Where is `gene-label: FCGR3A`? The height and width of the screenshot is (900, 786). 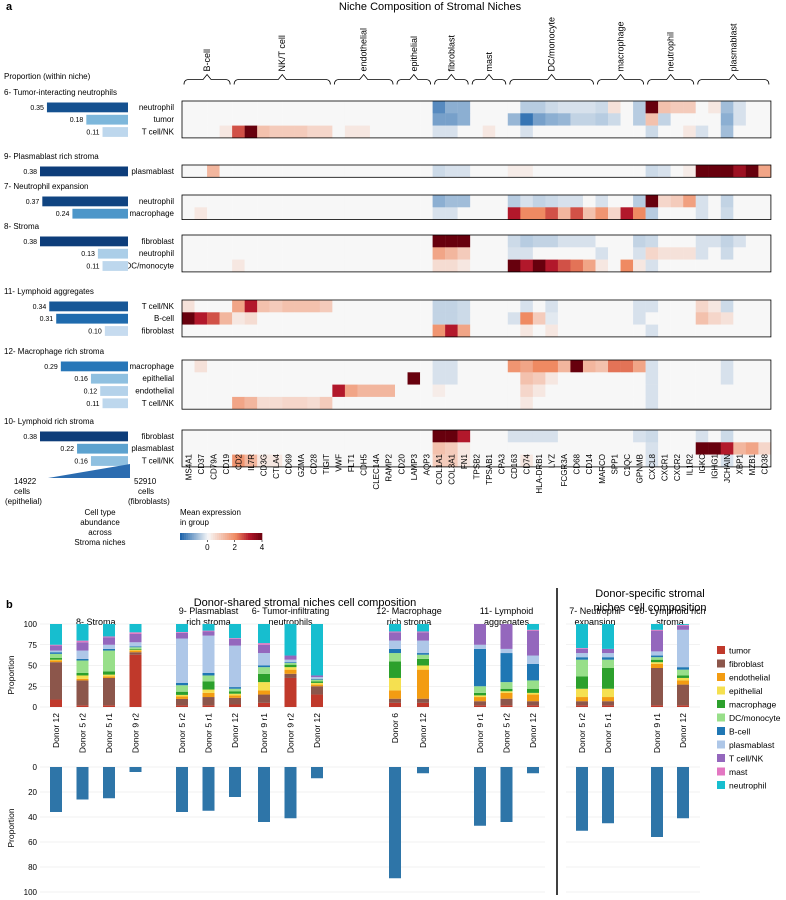
gene-label: FCGR3A is located at coordinates (564, 469).